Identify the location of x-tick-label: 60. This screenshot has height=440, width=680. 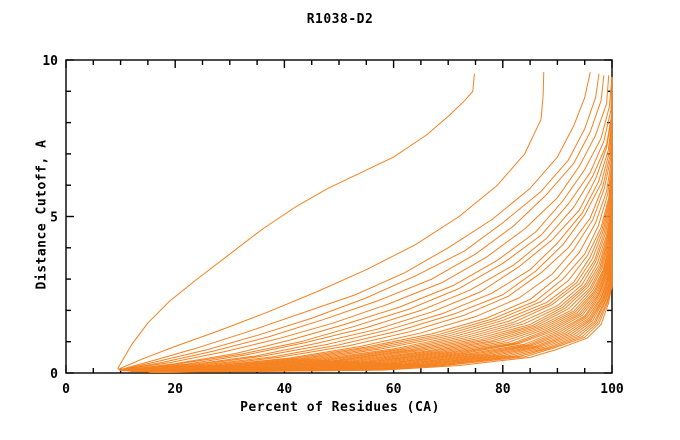
(394, 389).